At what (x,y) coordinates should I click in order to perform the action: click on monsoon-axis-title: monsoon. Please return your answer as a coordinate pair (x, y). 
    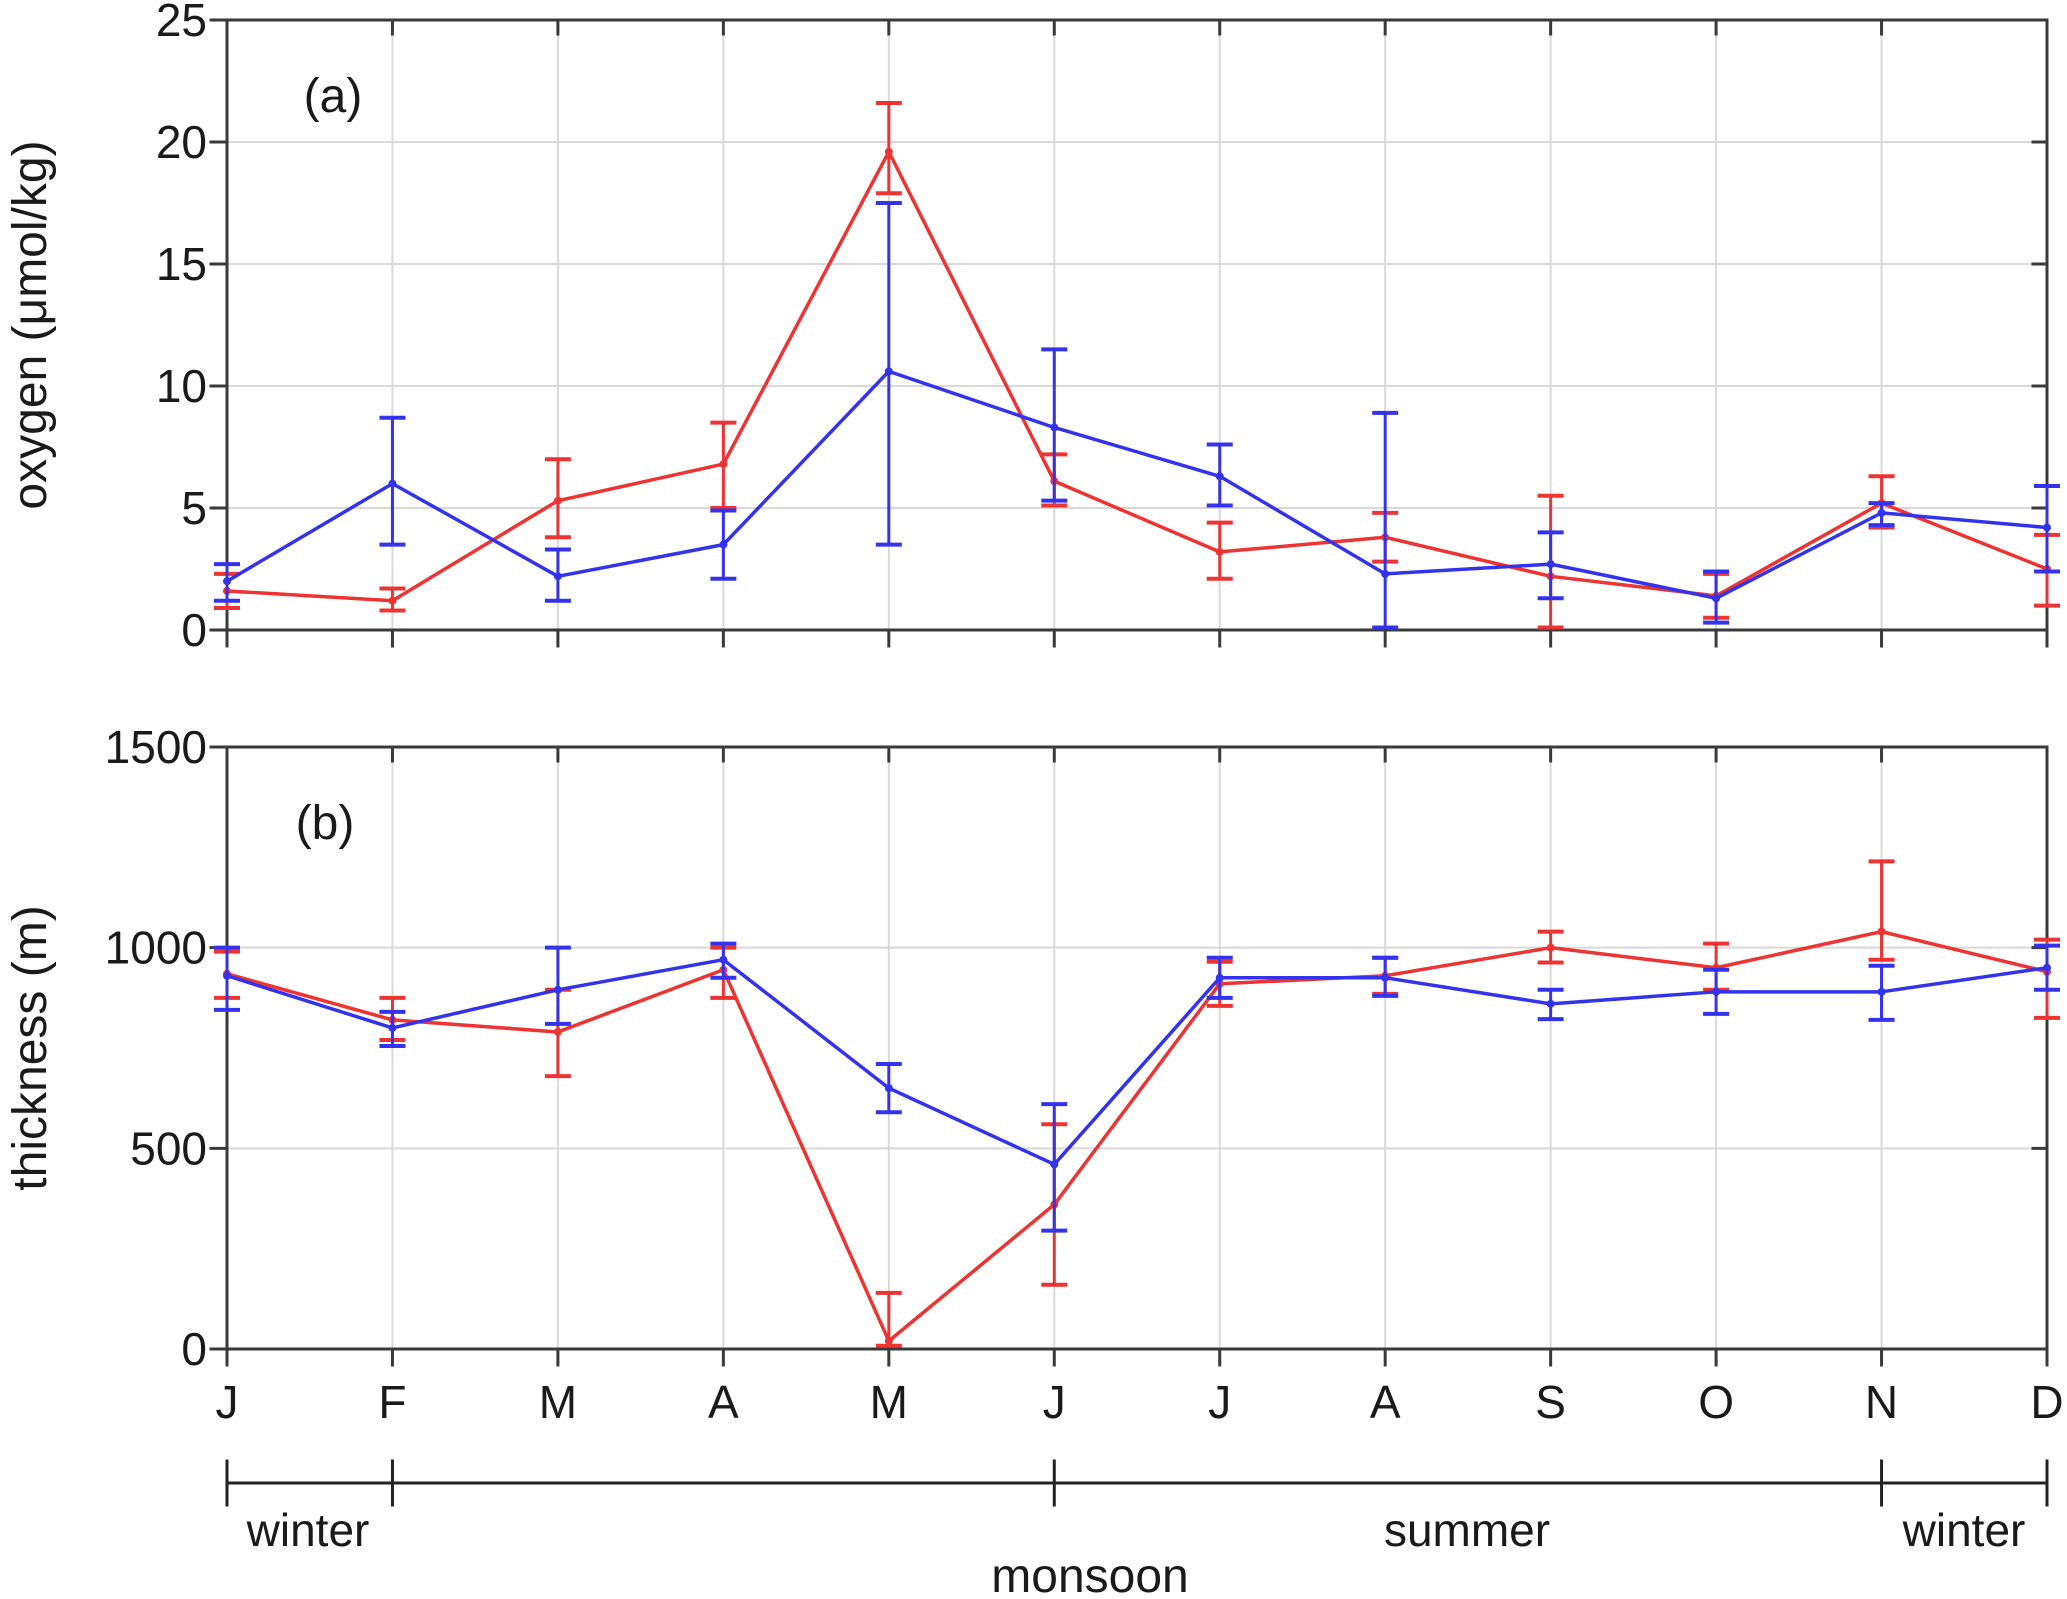
    Looking at the image, I should click on (1089, 1574).